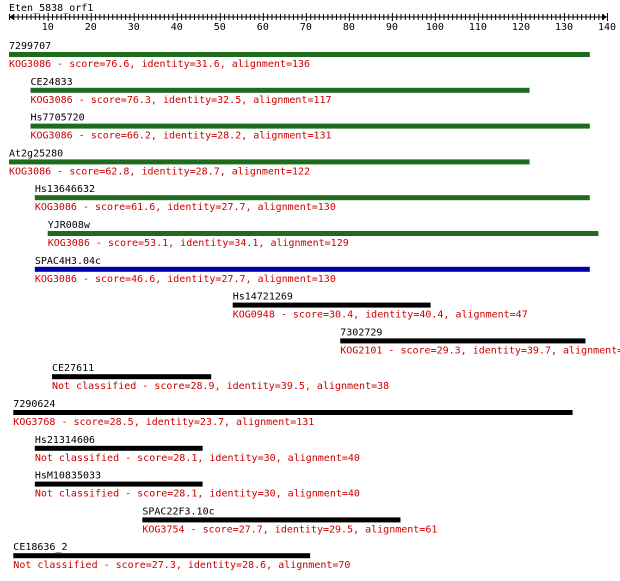 The image size is (620, 581). Describe the element at coordinates (564, 27) in the screenshot. I see `ruler-tick-label: 130` at that location.